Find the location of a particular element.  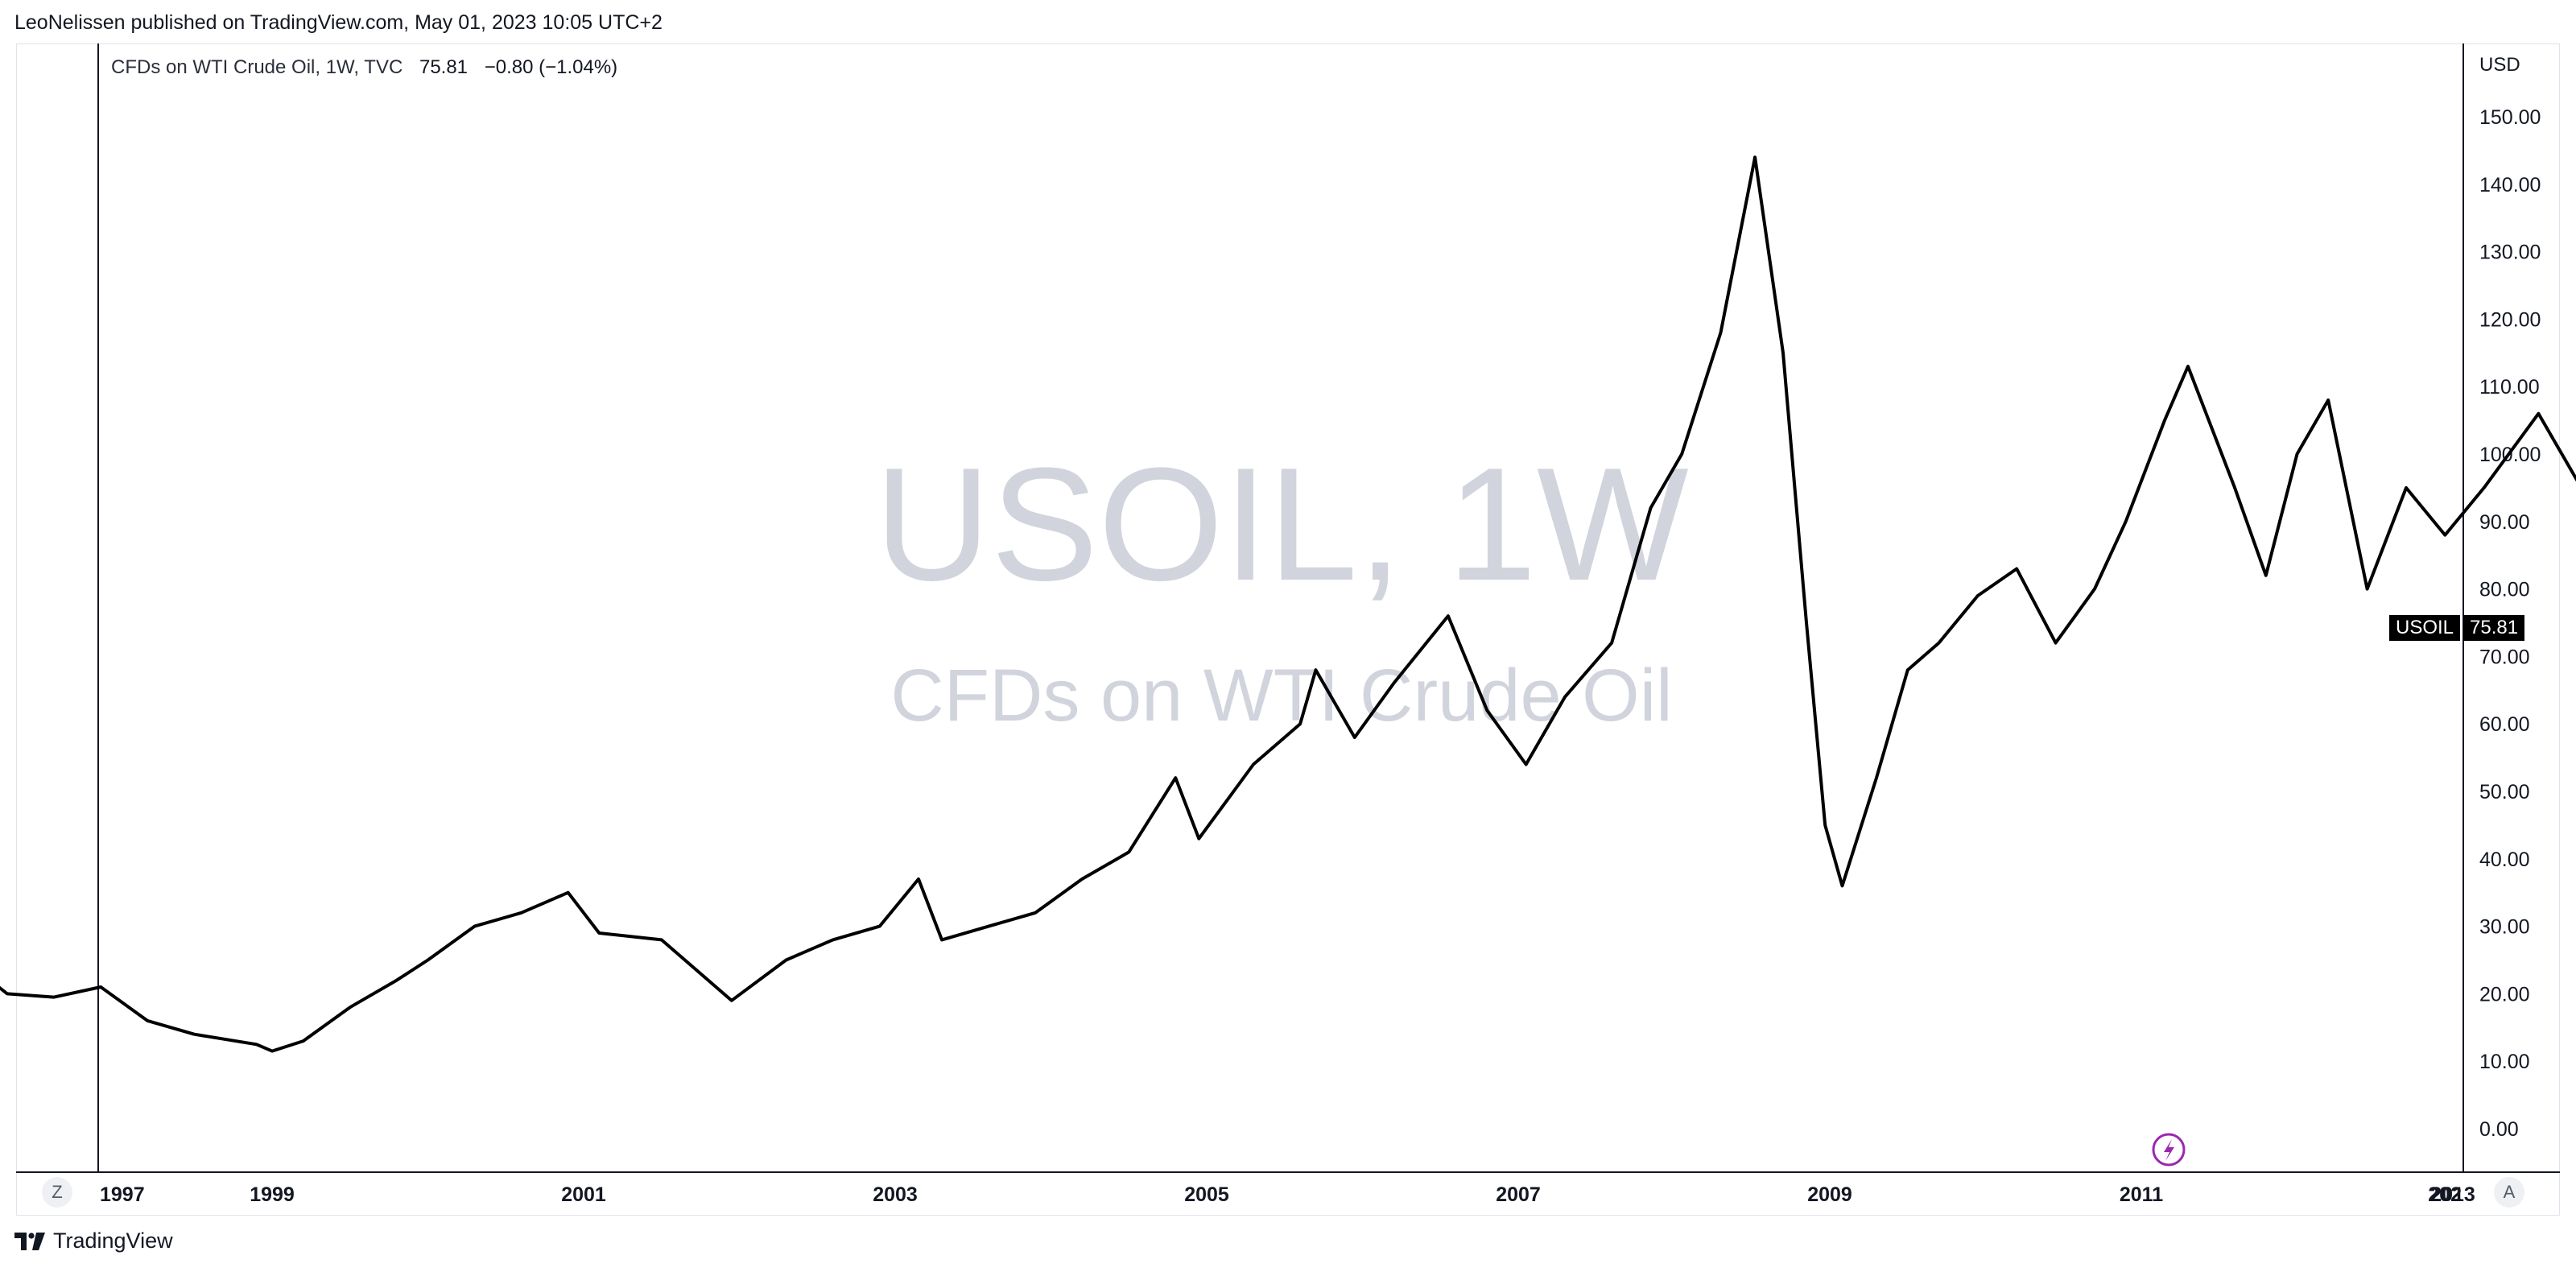

auto-scale-z-button: Z is located at coordinates (57, 1192).